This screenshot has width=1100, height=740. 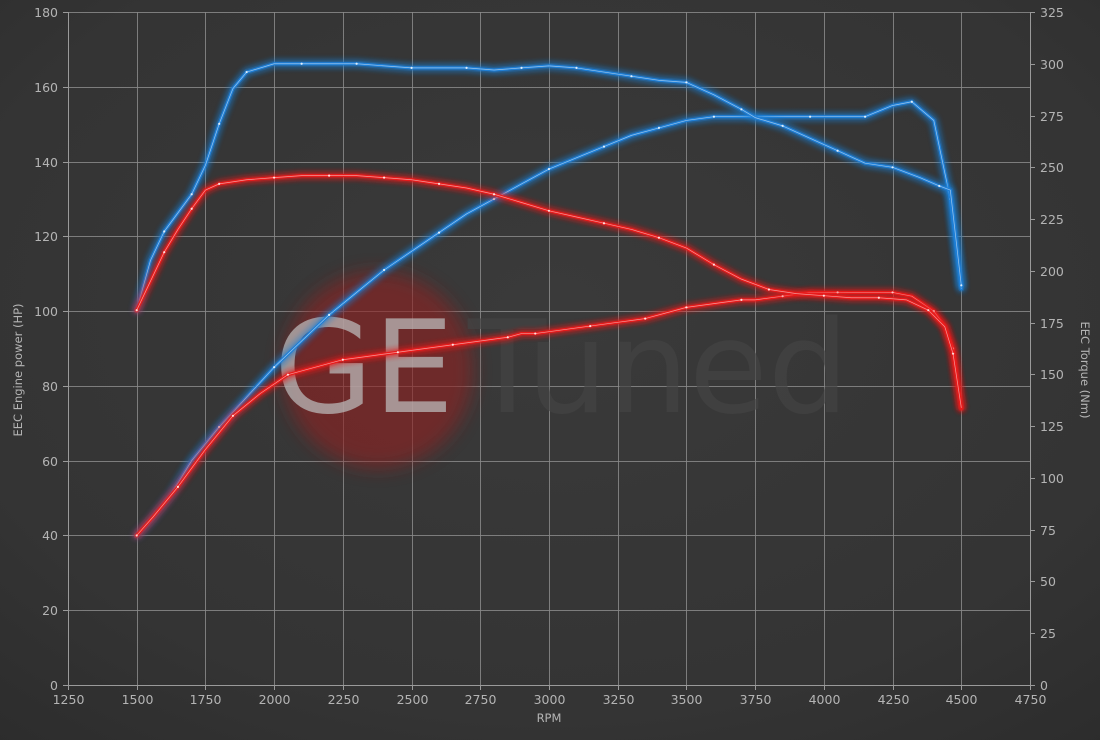 I want to click on y2-tick-label: 175, so click(x=1052, y=323).